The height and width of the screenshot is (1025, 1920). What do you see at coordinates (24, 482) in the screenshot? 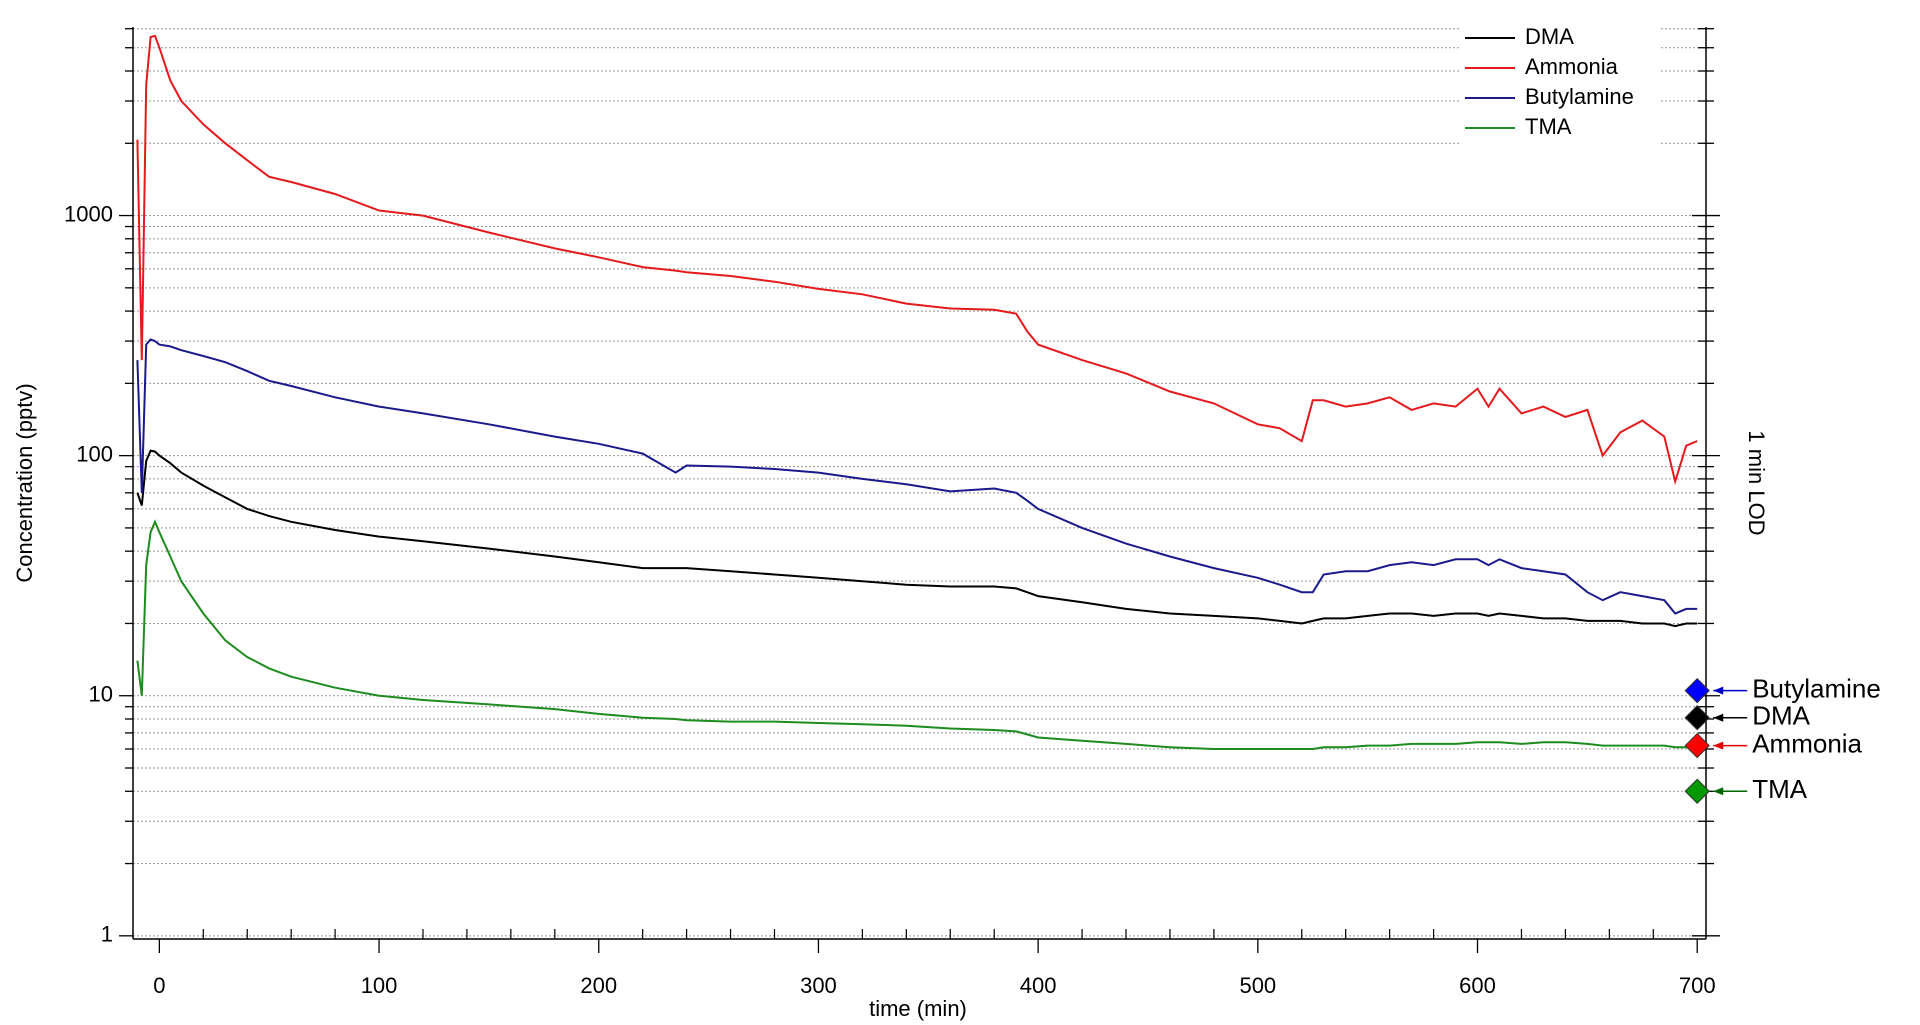
I see `y-axis-title: Concentration (pptv)` at bounding box center [24, 482].